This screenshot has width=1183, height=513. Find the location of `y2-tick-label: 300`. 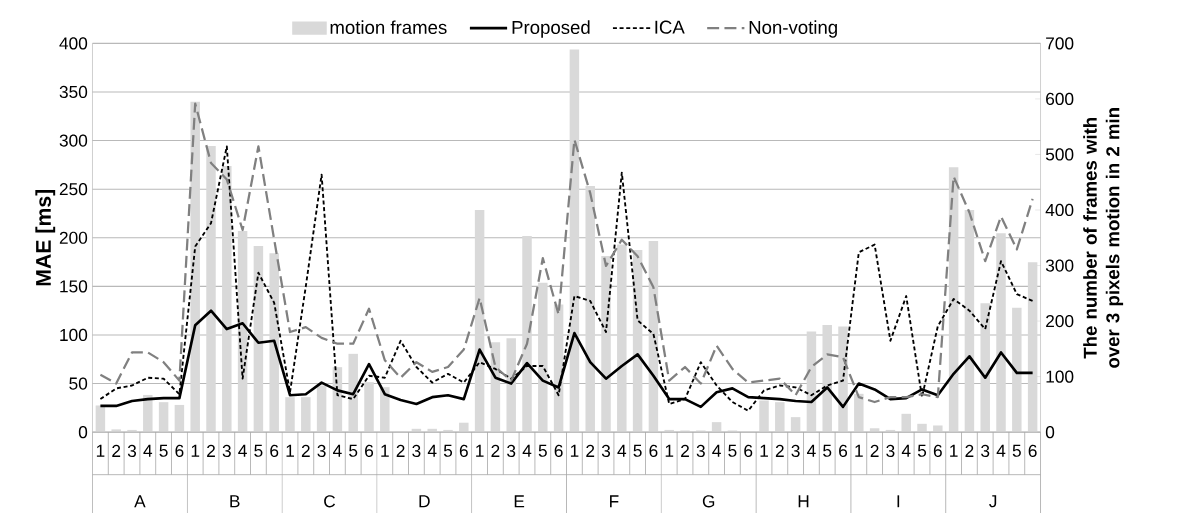

y2-tick-label: 300 is located at coordinates (1059, 265).